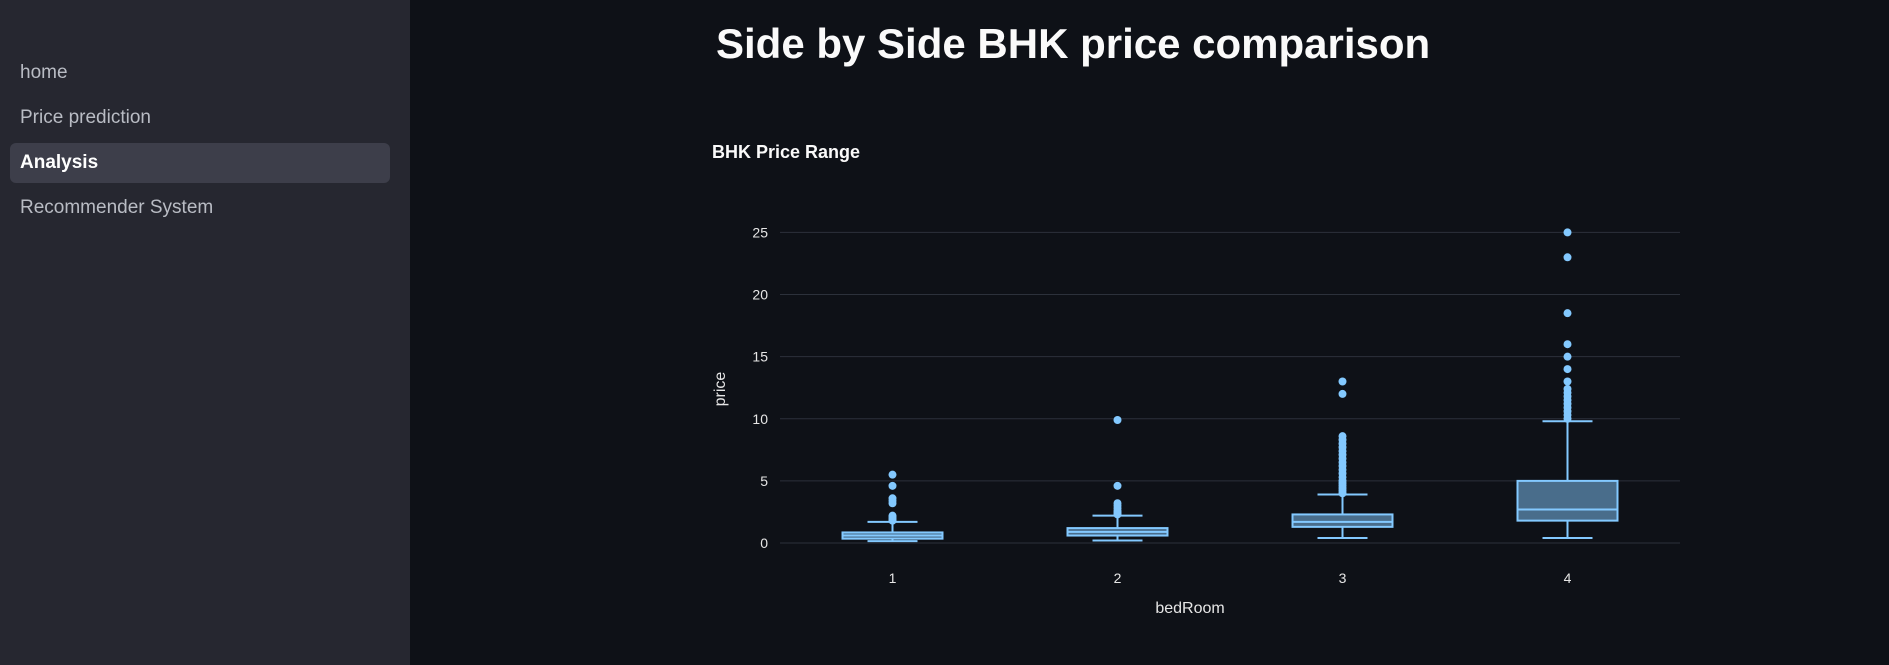 This screenshot has height=665, width=1889. I want to click on y-tick-label-0: 0, so click(764, 543).